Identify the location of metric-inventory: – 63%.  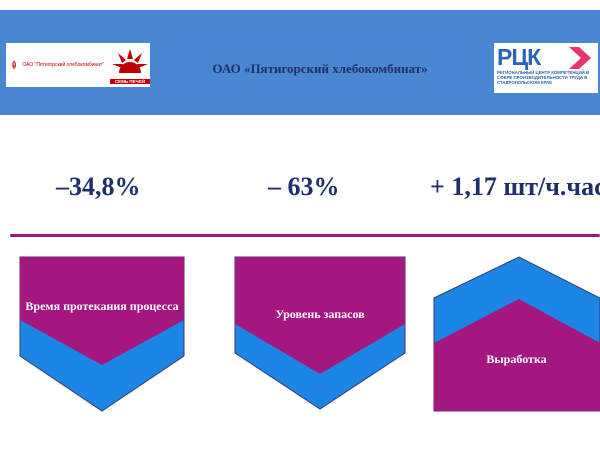
(304, 186).